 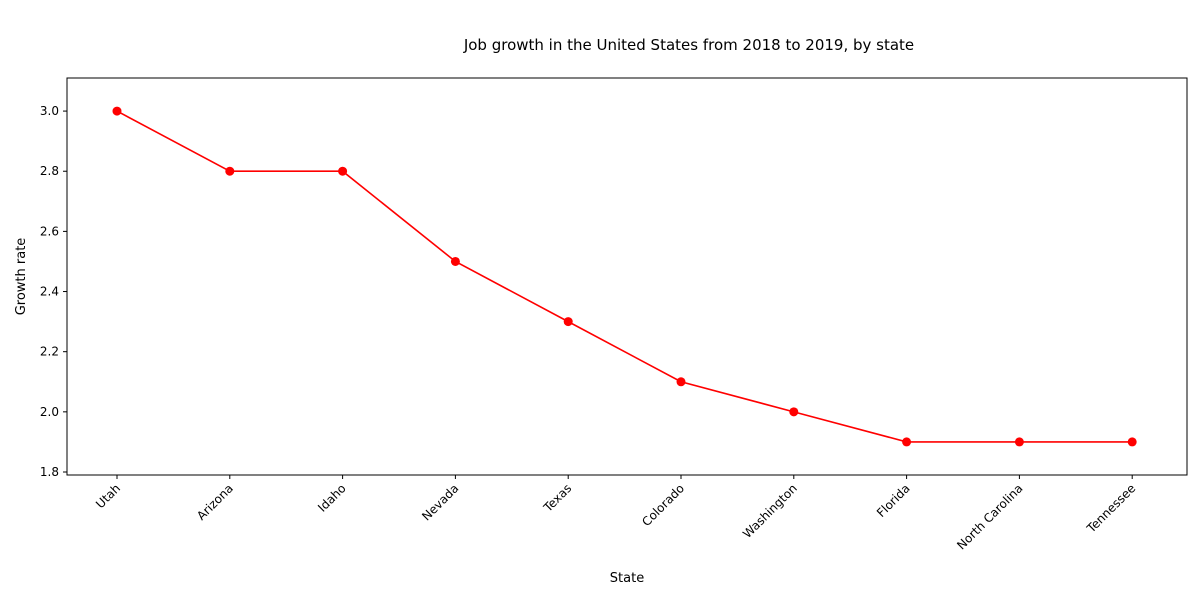 What do you see at coordinates (49, 292) in the screenshot?
I see `y-tick-label: 2.4` at bounding box center [49, 292].